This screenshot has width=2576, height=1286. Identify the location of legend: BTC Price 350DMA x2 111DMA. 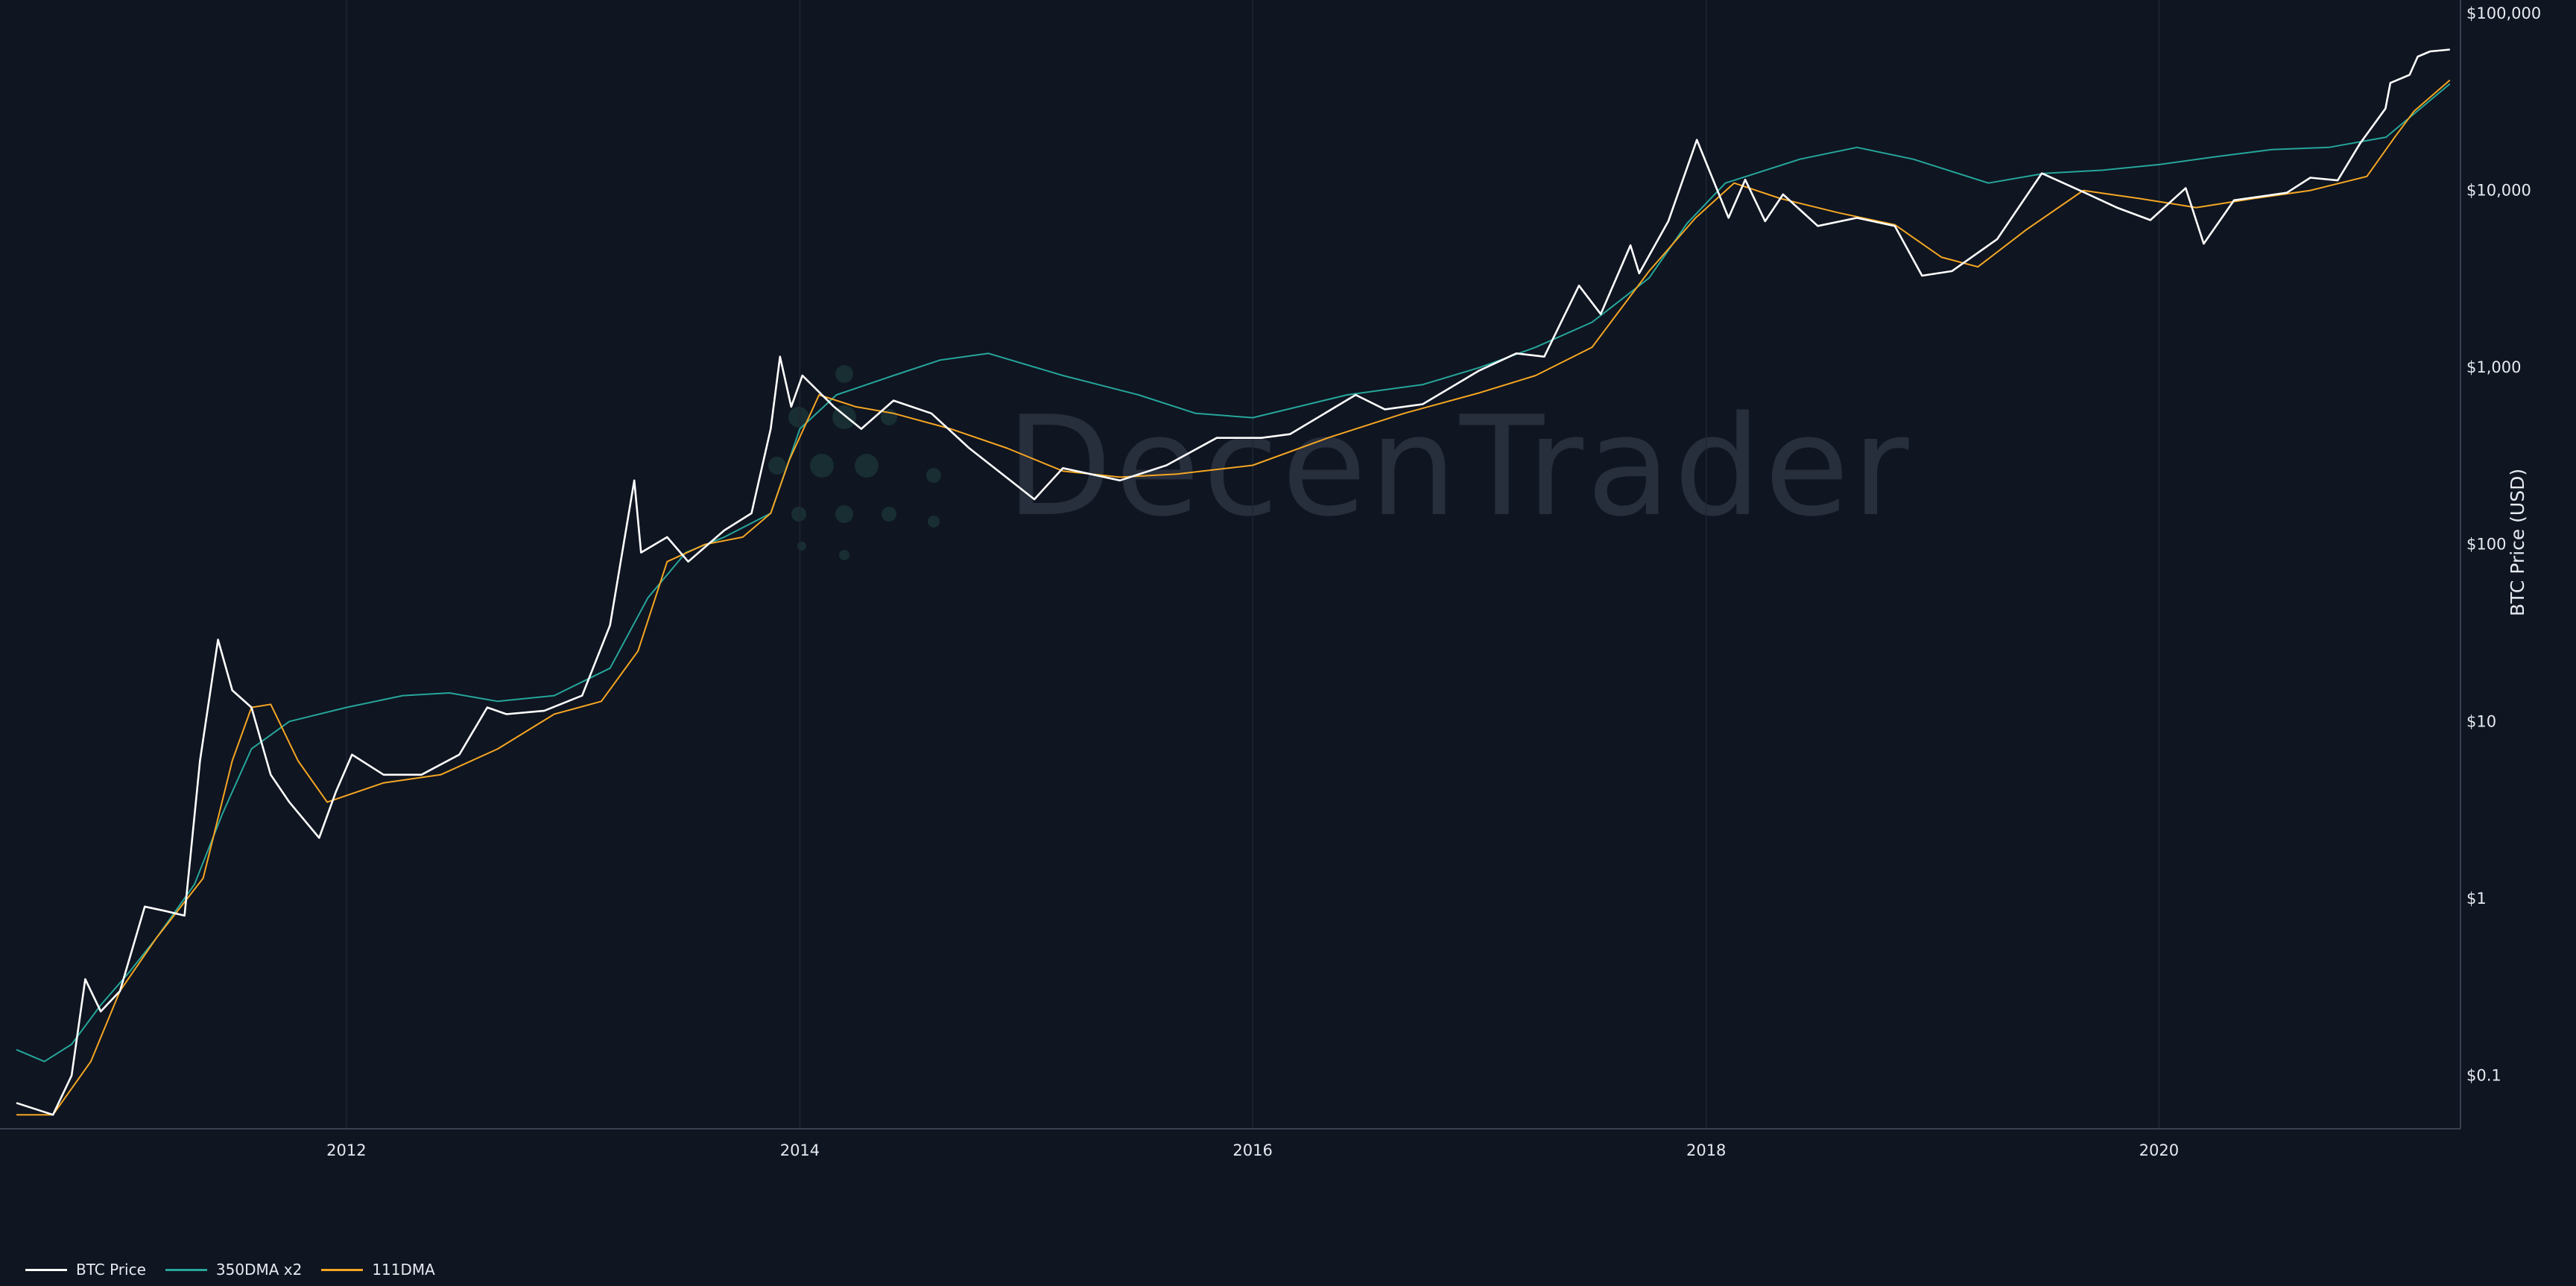
(230, 1270).